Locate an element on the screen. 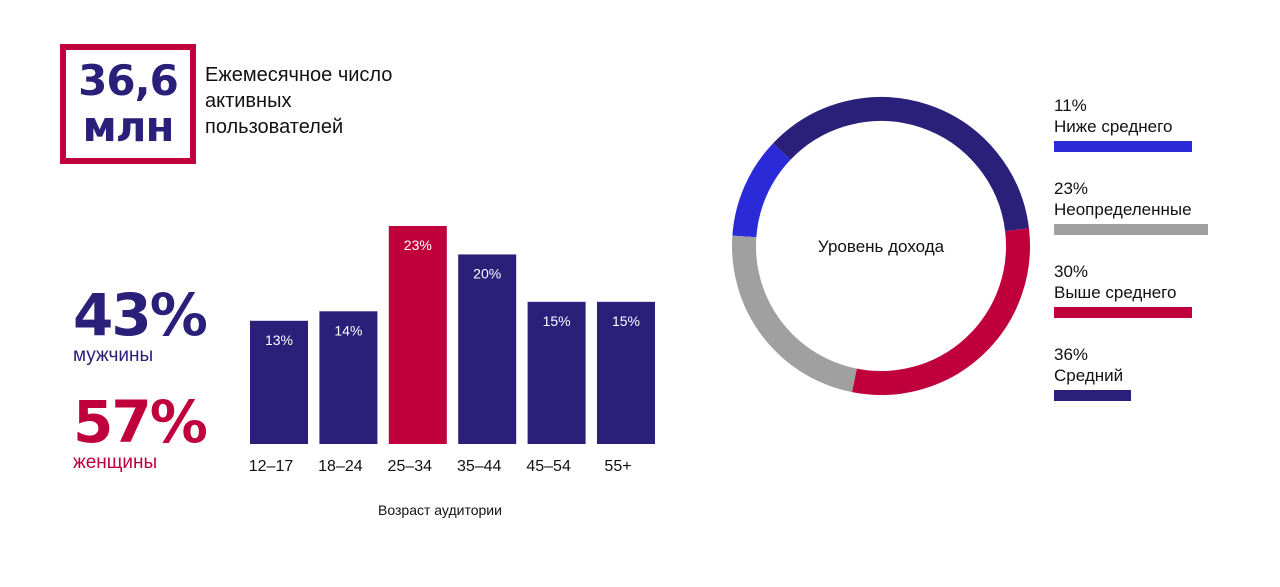 This screenshot has width=1280, height=587. bar-45–54 is located at coordinates (556, 372).